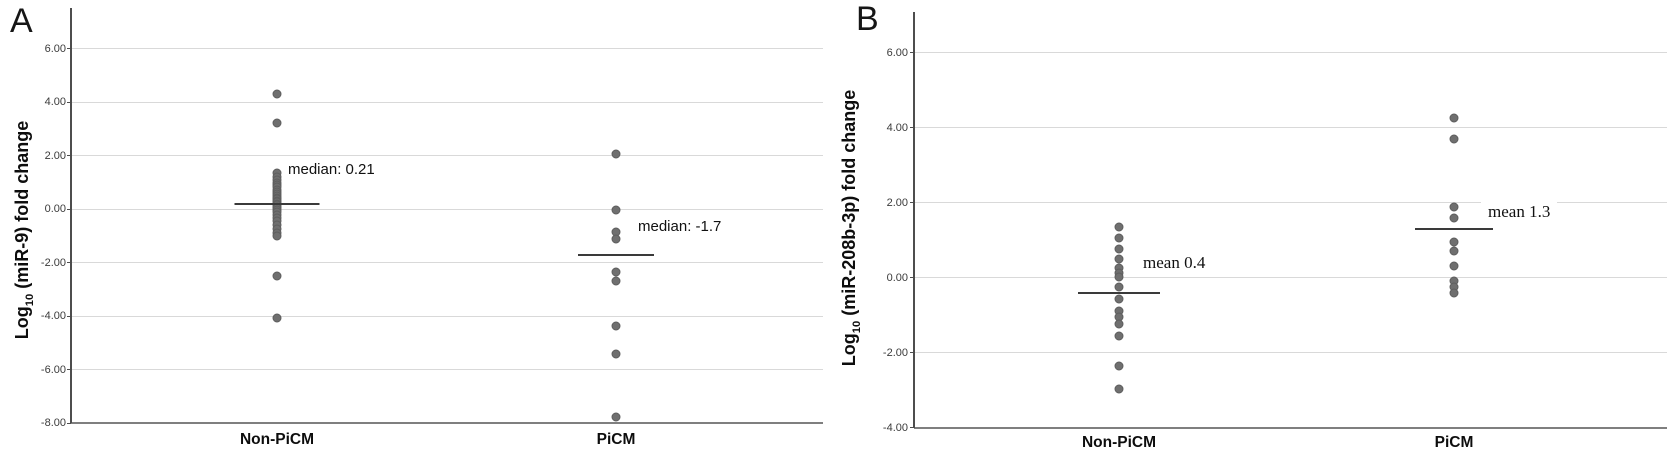  What do you see at coordinates (867, 19) in the screenshot?
I see `panel-b-letter: B` at bounding box center [867, 19].